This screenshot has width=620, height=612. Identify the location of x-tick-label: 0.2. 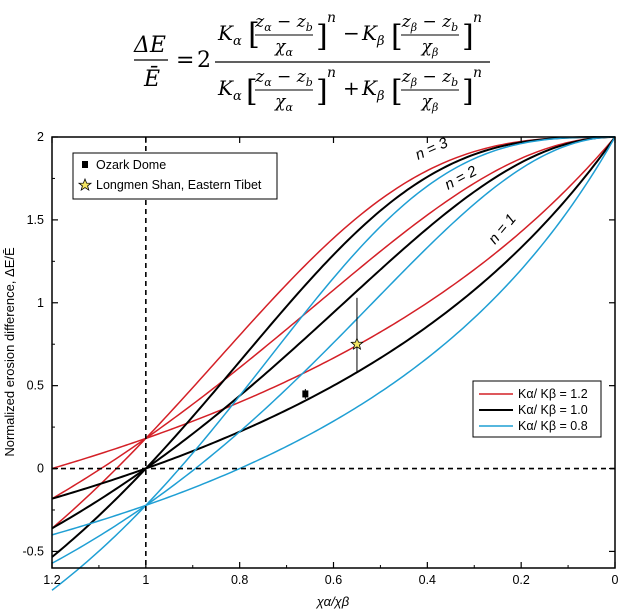
(520, 580).